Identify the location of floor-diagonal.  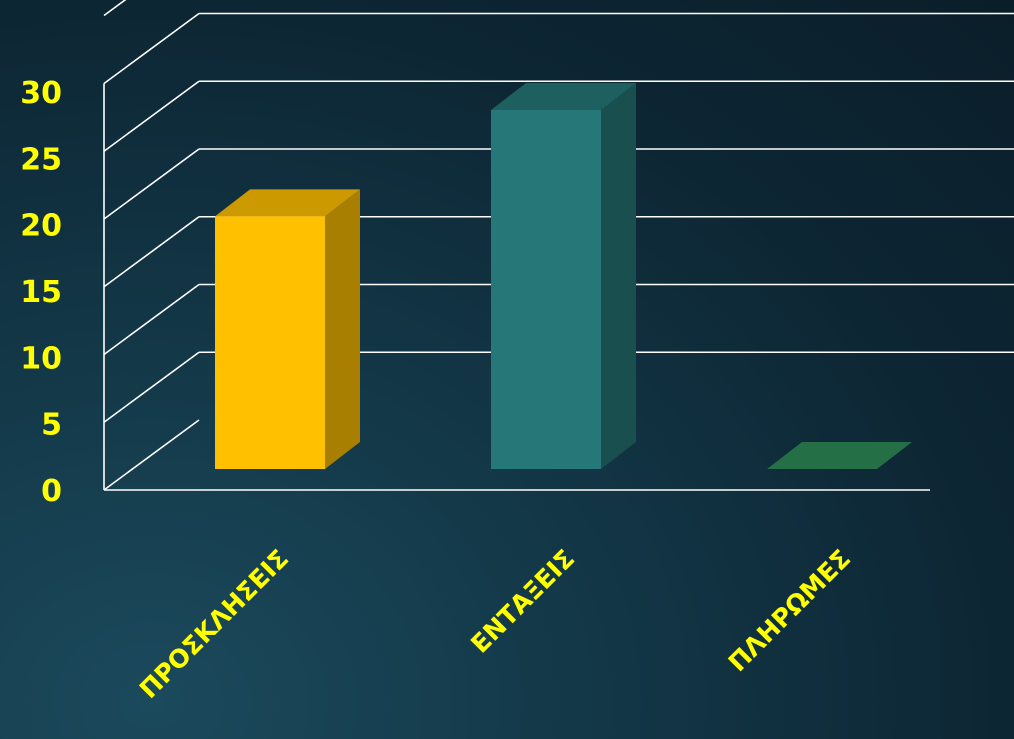
(151, 455).